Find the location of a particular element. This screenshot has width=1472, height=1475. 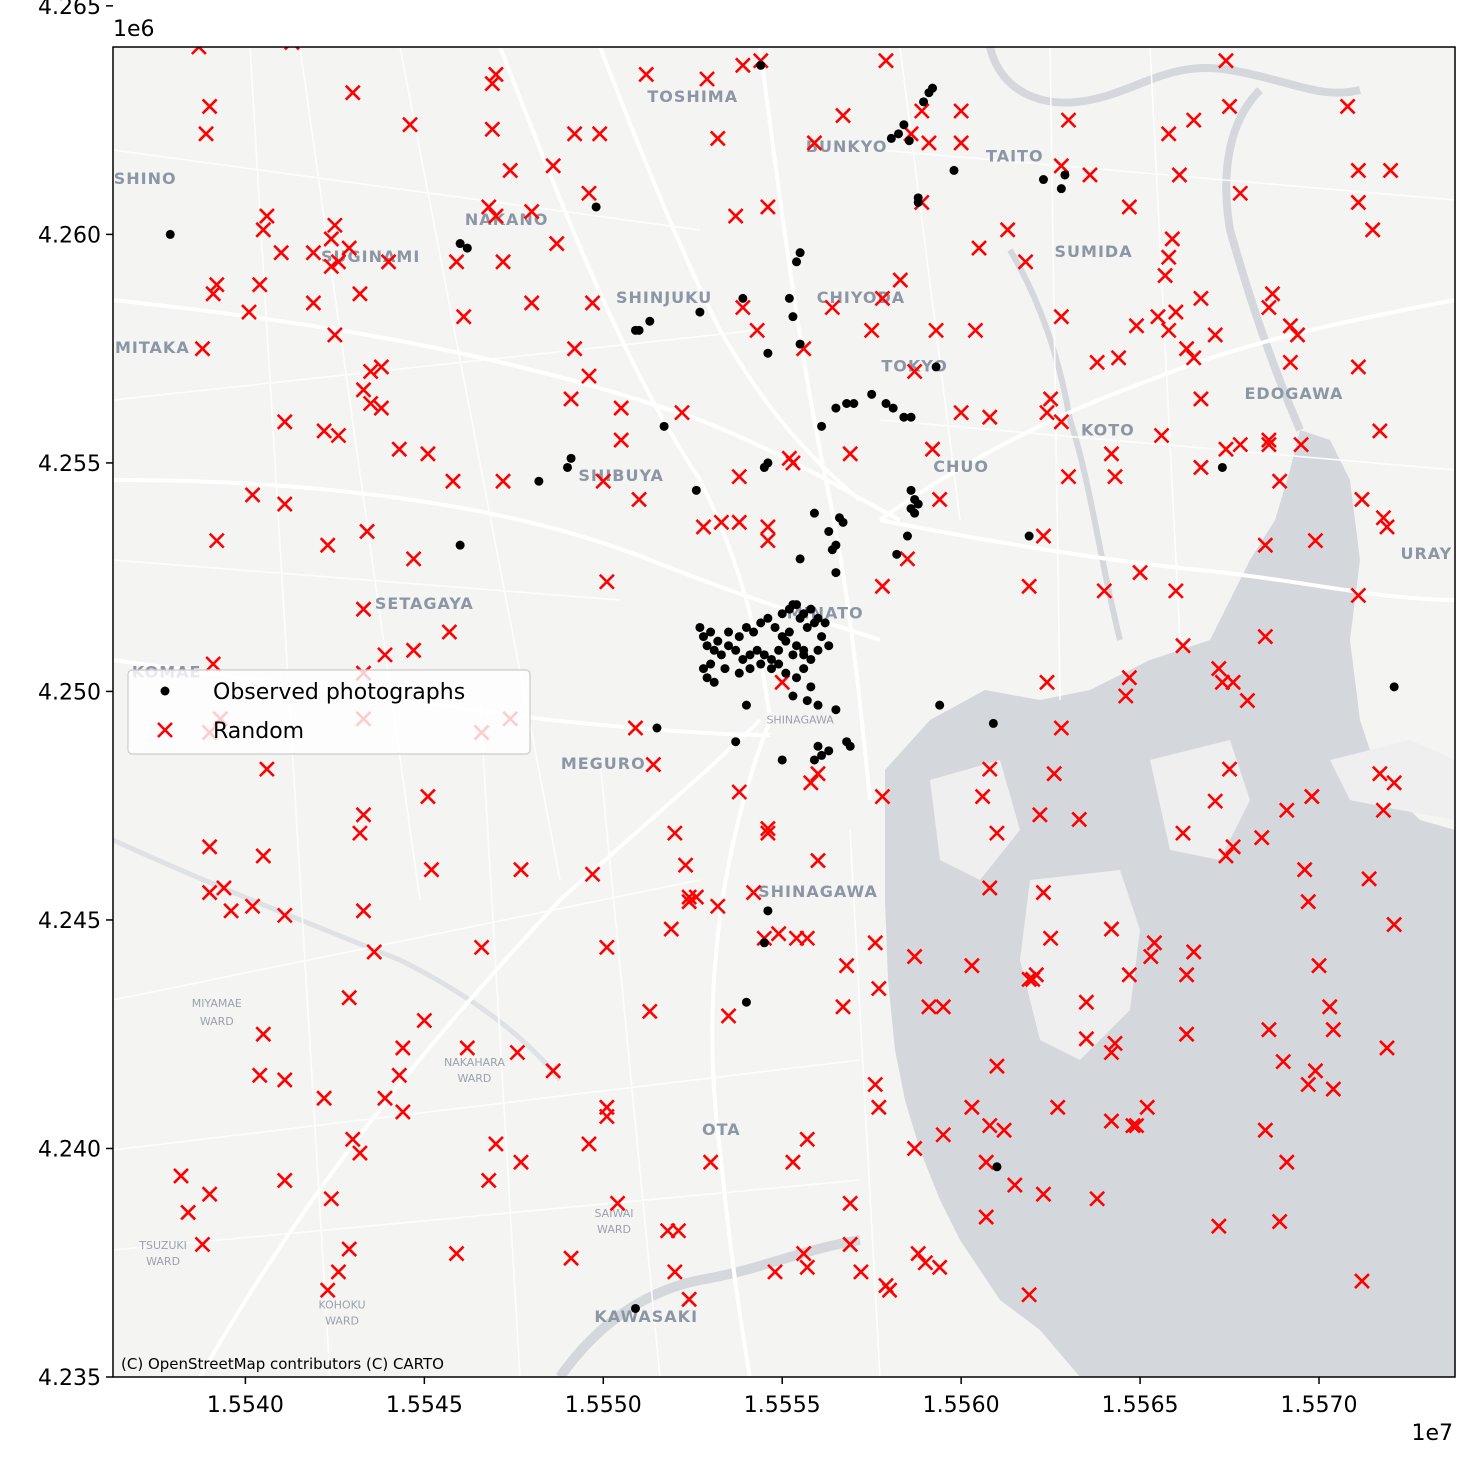

y-tick-label: 4.265 is located at coordinates (69, 10).